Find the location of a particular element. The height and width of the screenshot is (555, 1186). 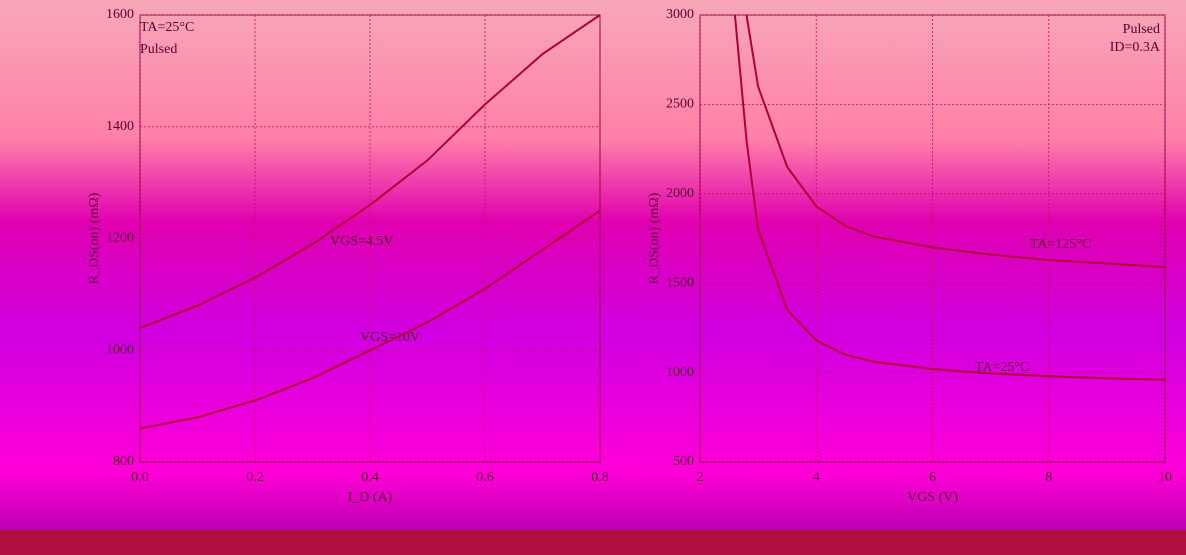

annotation: VGS=4.5V is located at coordinates (362, 241).